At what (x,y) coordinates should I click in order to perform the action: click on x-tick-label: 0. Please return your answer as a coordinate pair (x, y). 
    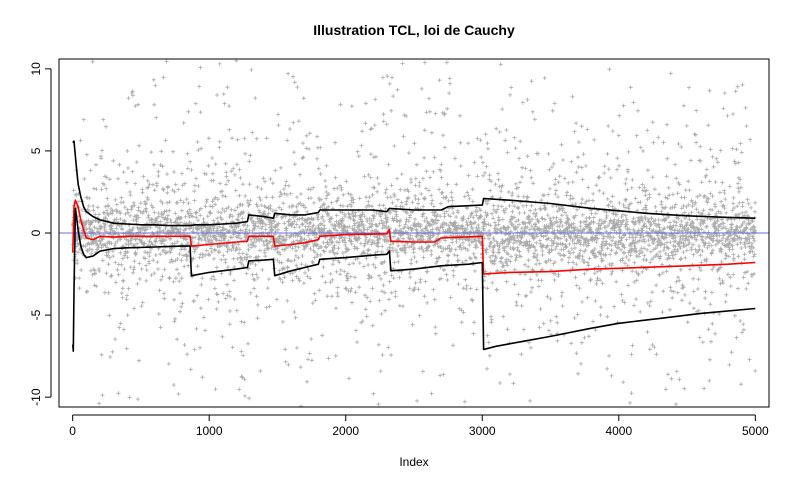
    Looking at the image, I should click on (72, 431).